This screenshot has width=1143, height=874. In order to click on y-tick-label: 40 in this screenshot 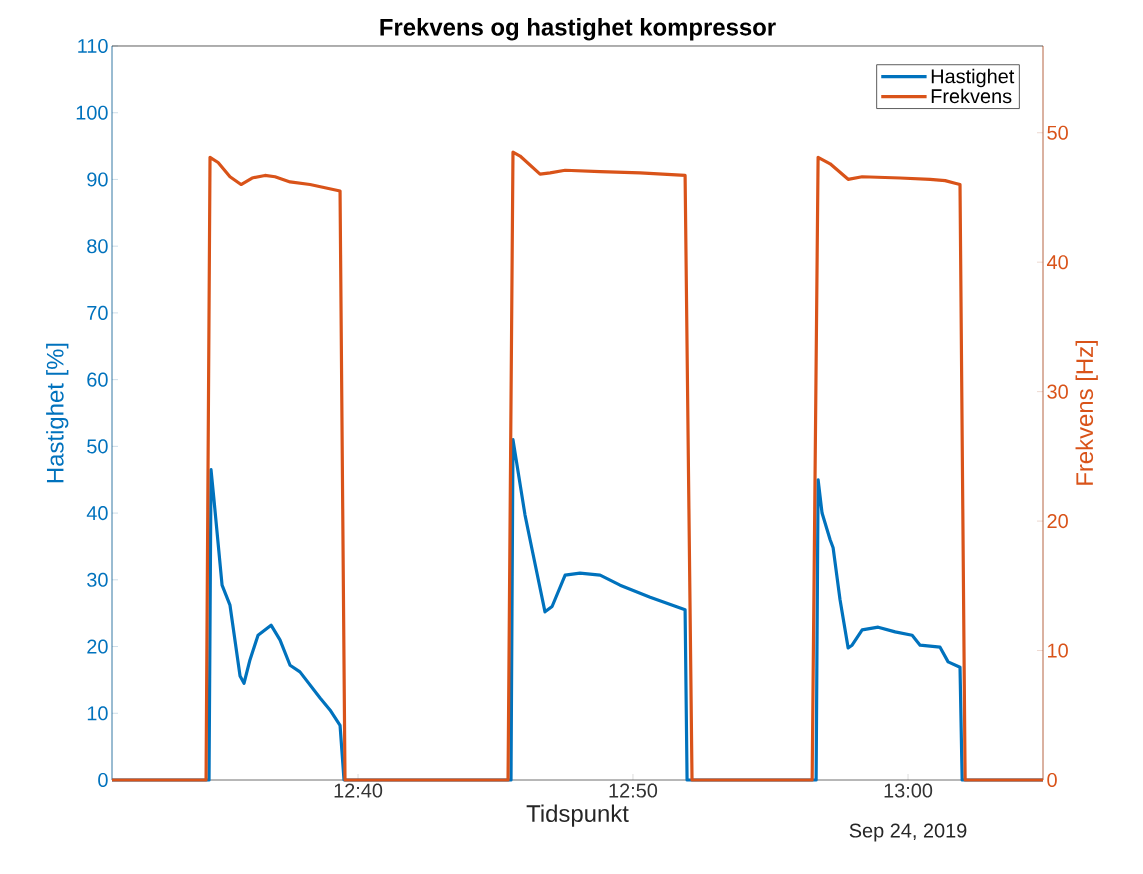, I will do `click(97, 513)`.